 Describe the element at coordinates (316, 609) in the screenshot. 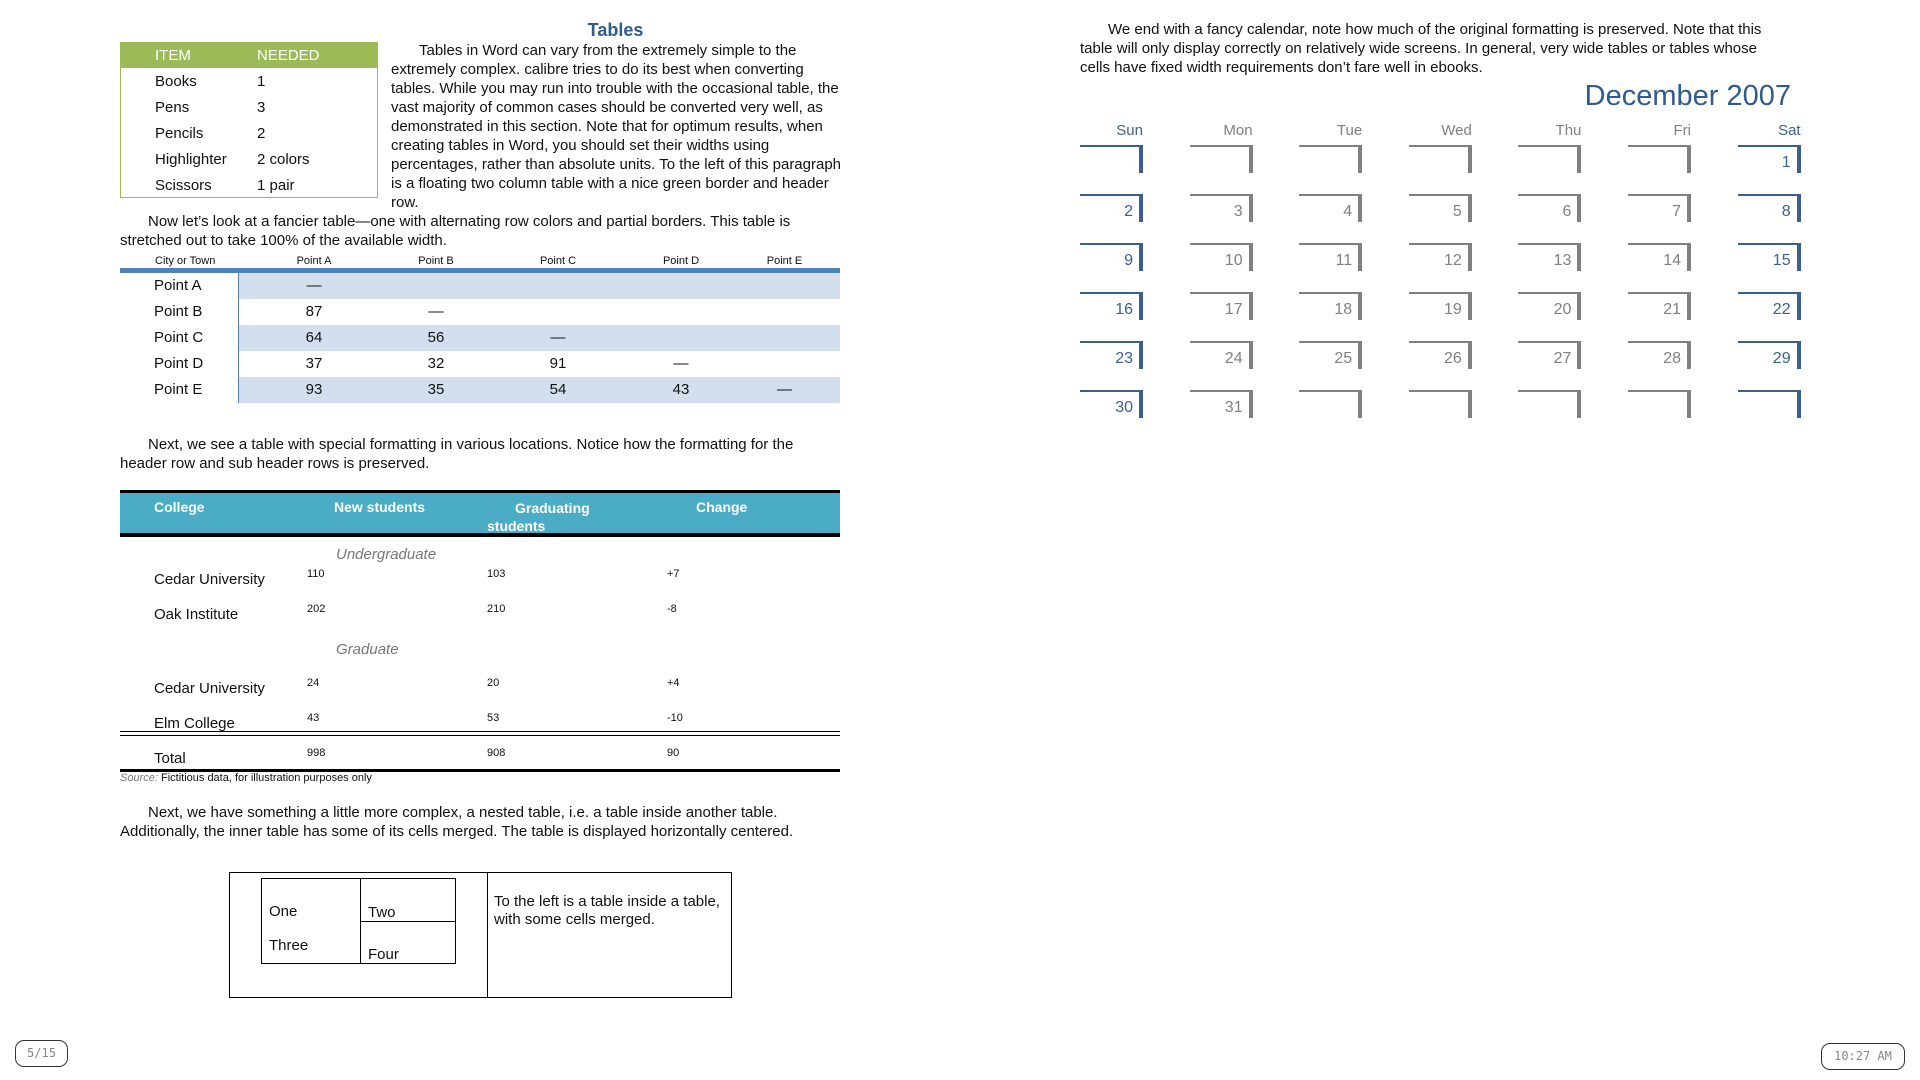

I see `college-row-cell: 202` at that location.